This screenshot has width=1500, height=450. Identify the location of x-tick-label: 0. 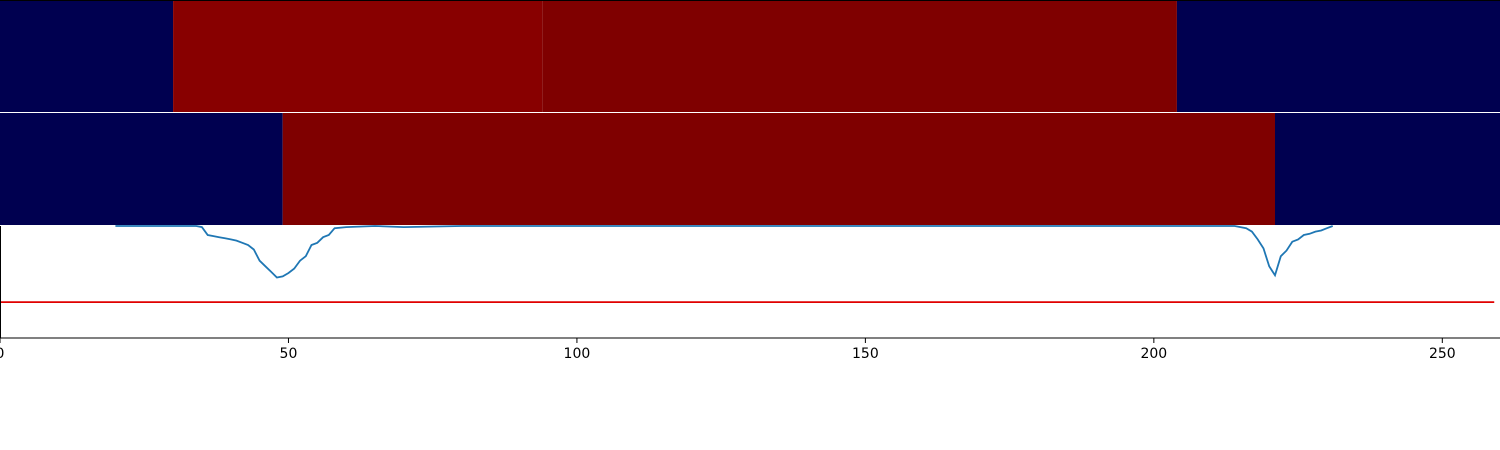
(2, 354).